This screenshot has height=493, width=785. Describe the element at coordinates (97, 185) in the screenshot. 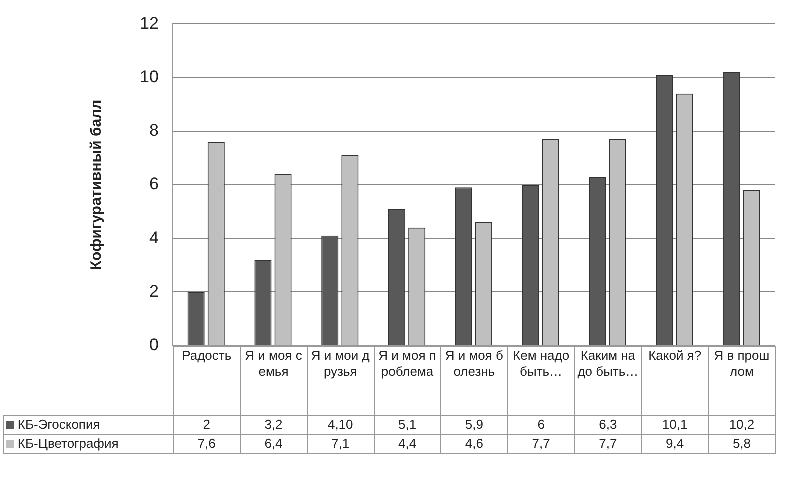

I see `y-axis-title: Кофигуративный балл` at that location.